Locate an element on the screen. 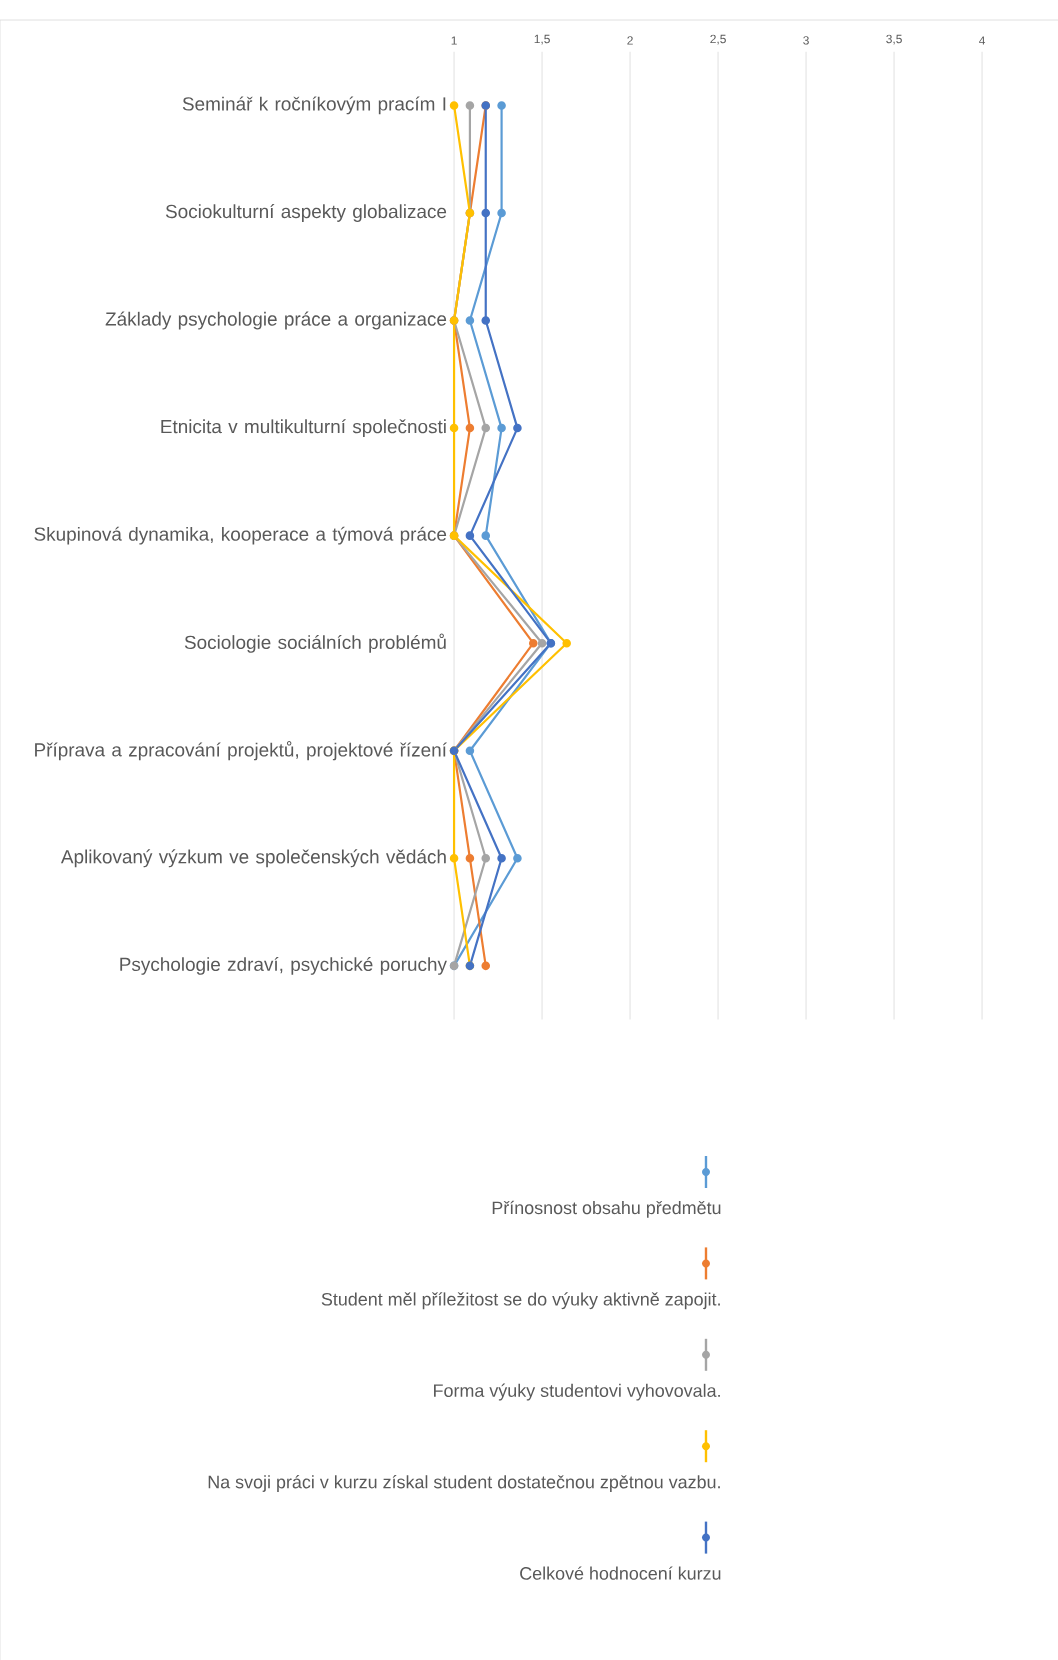 The width and height of the screenshot is (1058, 1660). legend-label: Přínosnost obsahu předmětu is located at coordinates (606, 1209).